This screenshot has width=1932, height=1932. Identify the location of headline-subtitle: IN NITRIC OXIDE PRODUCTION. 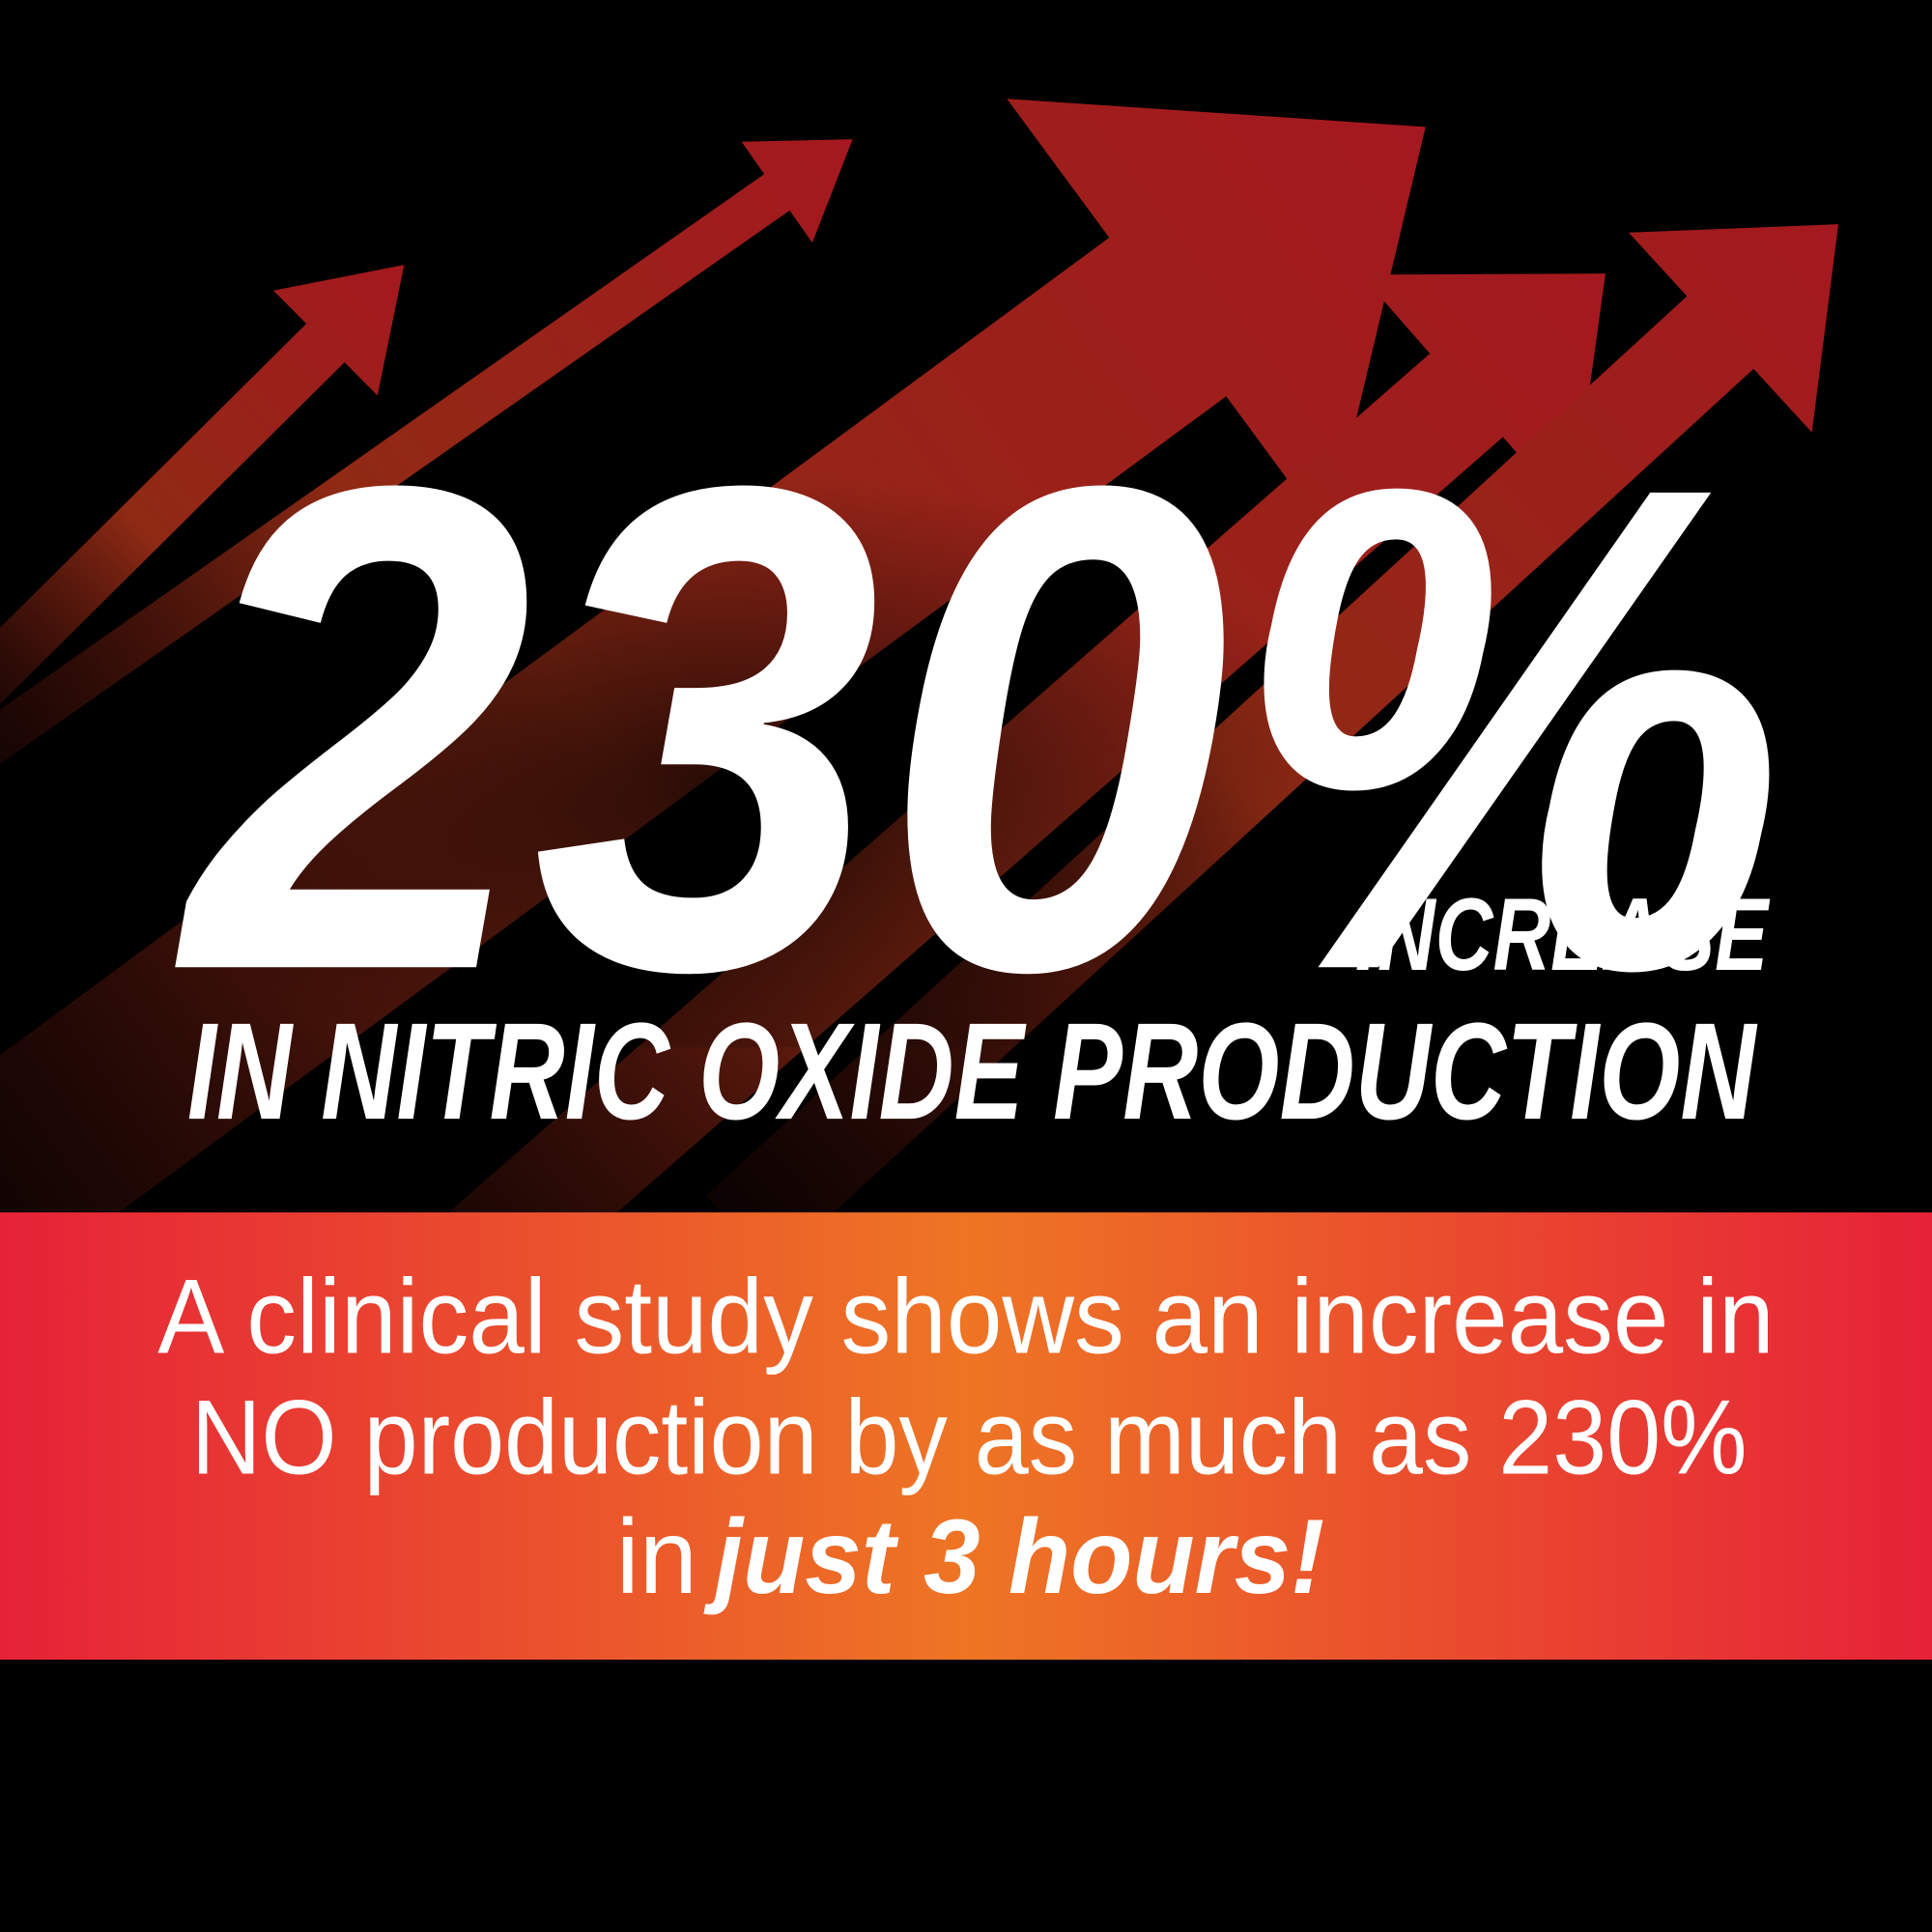
(972, 1072).